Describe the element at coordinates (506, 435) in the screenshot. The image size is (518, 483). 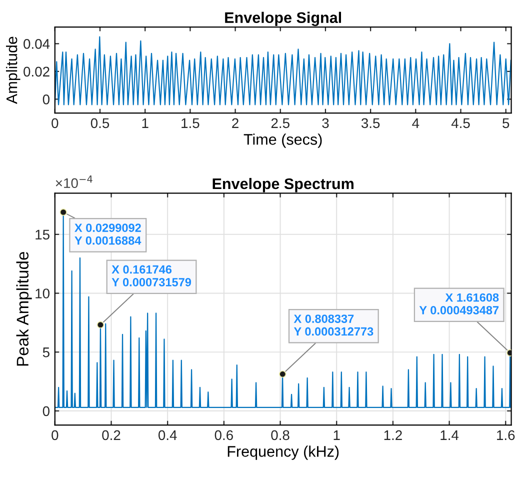
I see `x-tick-label: 1.6` at that location.